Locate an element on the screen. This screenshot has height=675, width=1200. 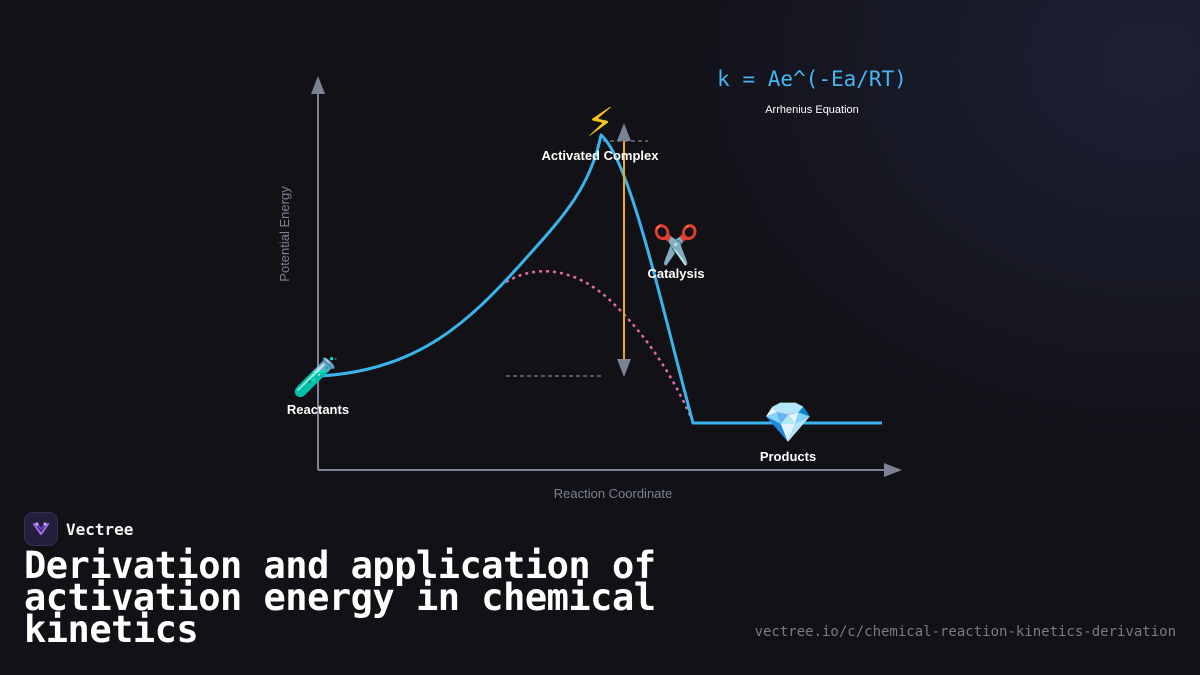
reactants-label: Reactants is located at coordinates (318, 409).